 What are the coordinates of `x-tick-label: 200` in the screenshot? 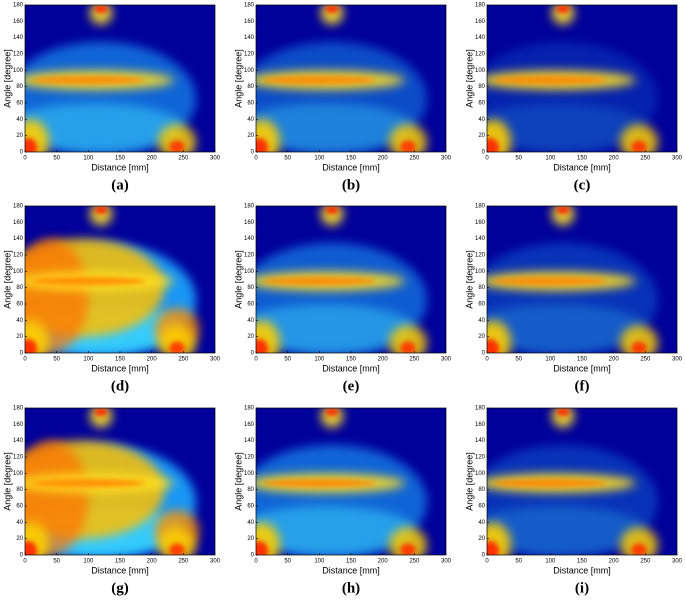 It's located at (152, 159).